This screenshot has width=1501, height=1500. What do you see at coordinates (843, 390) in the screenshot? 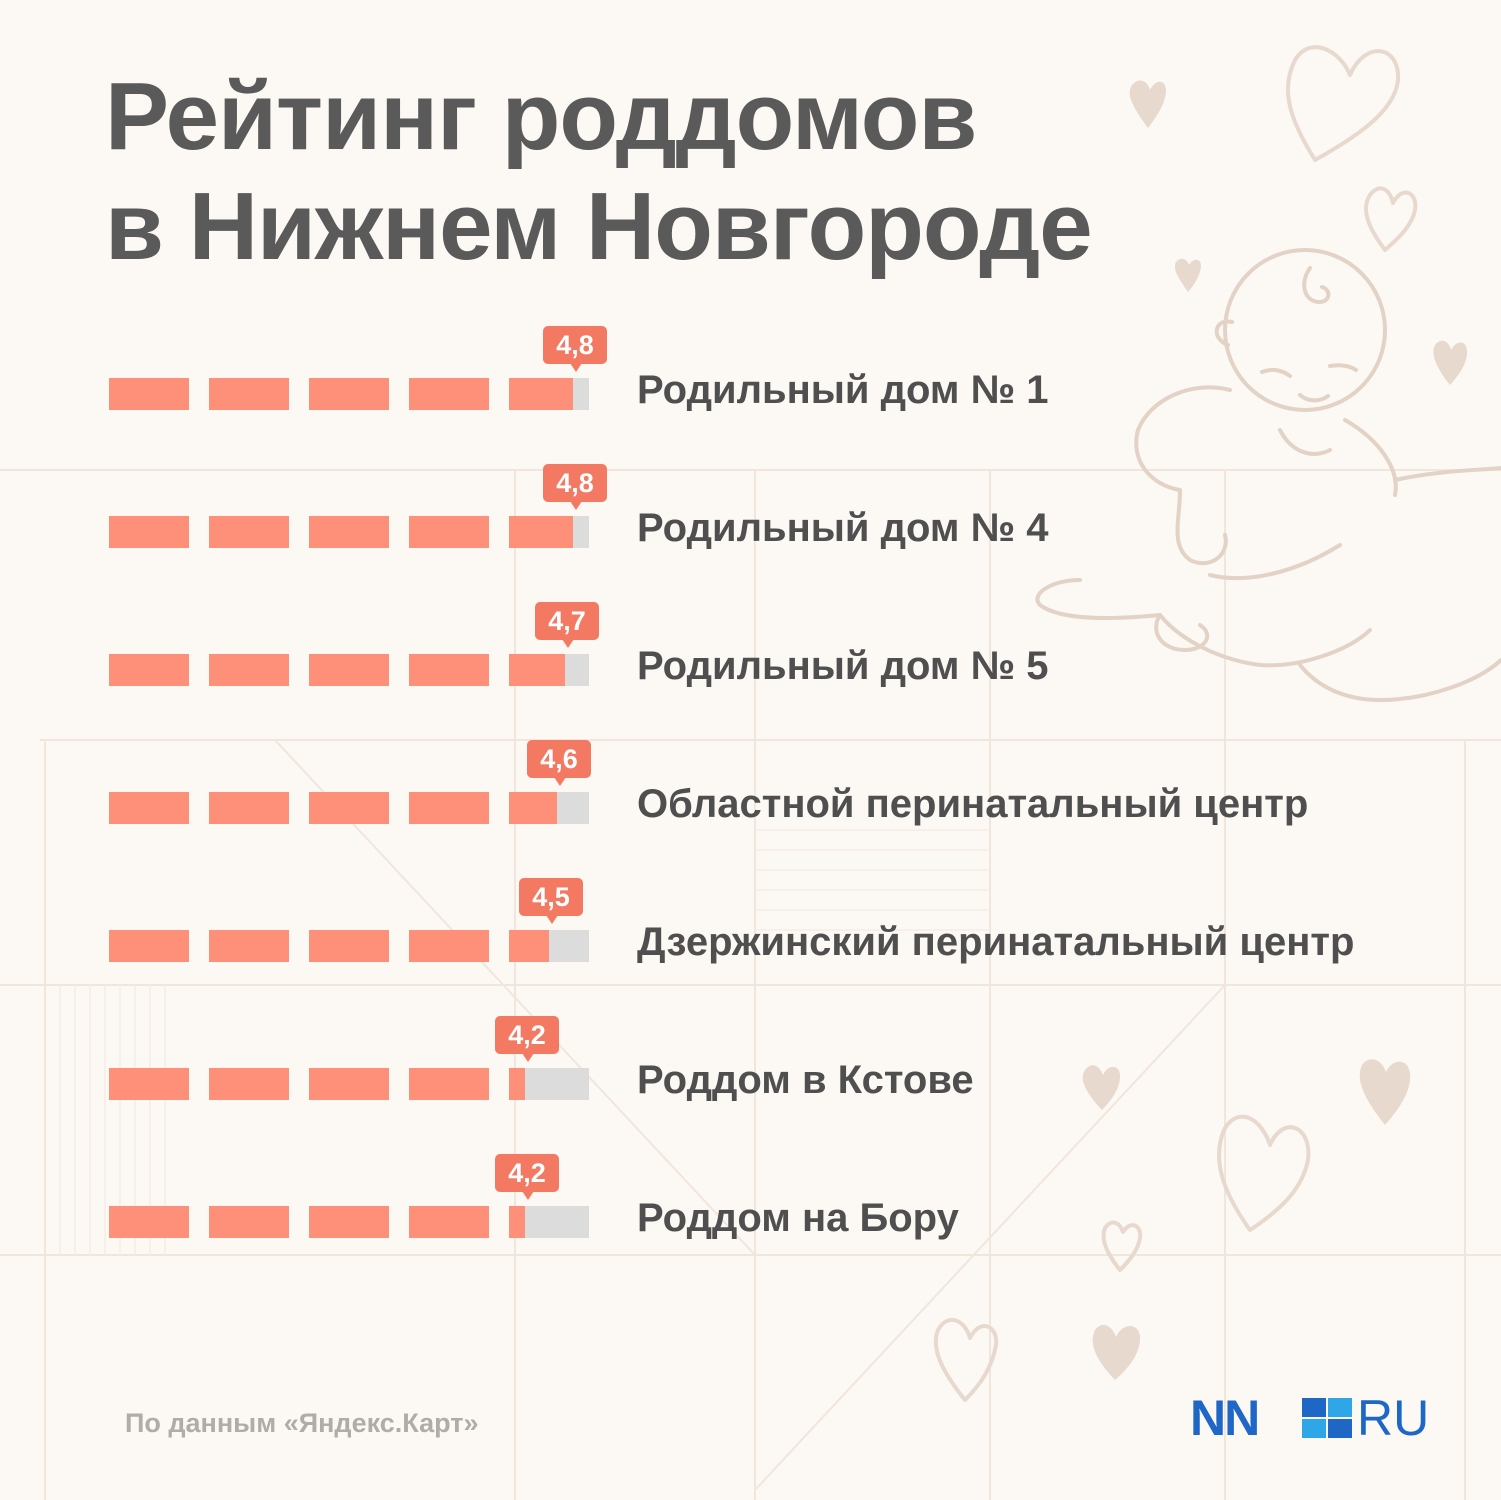
I see `hospital-name: Родильный дом № 1` at bounding box center [843, 390].